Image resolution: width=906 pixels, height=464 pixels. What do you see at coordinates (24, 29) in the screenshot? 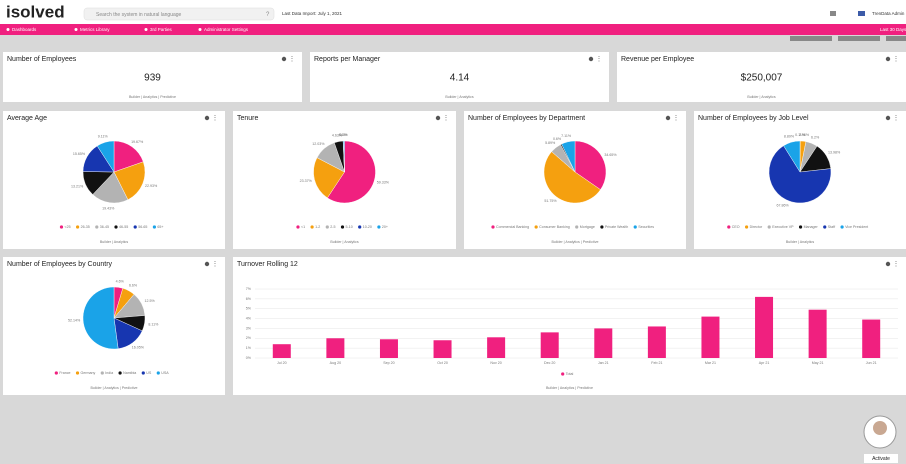
I see `nav-item: Dashboards` at bounding box center [24, 29].